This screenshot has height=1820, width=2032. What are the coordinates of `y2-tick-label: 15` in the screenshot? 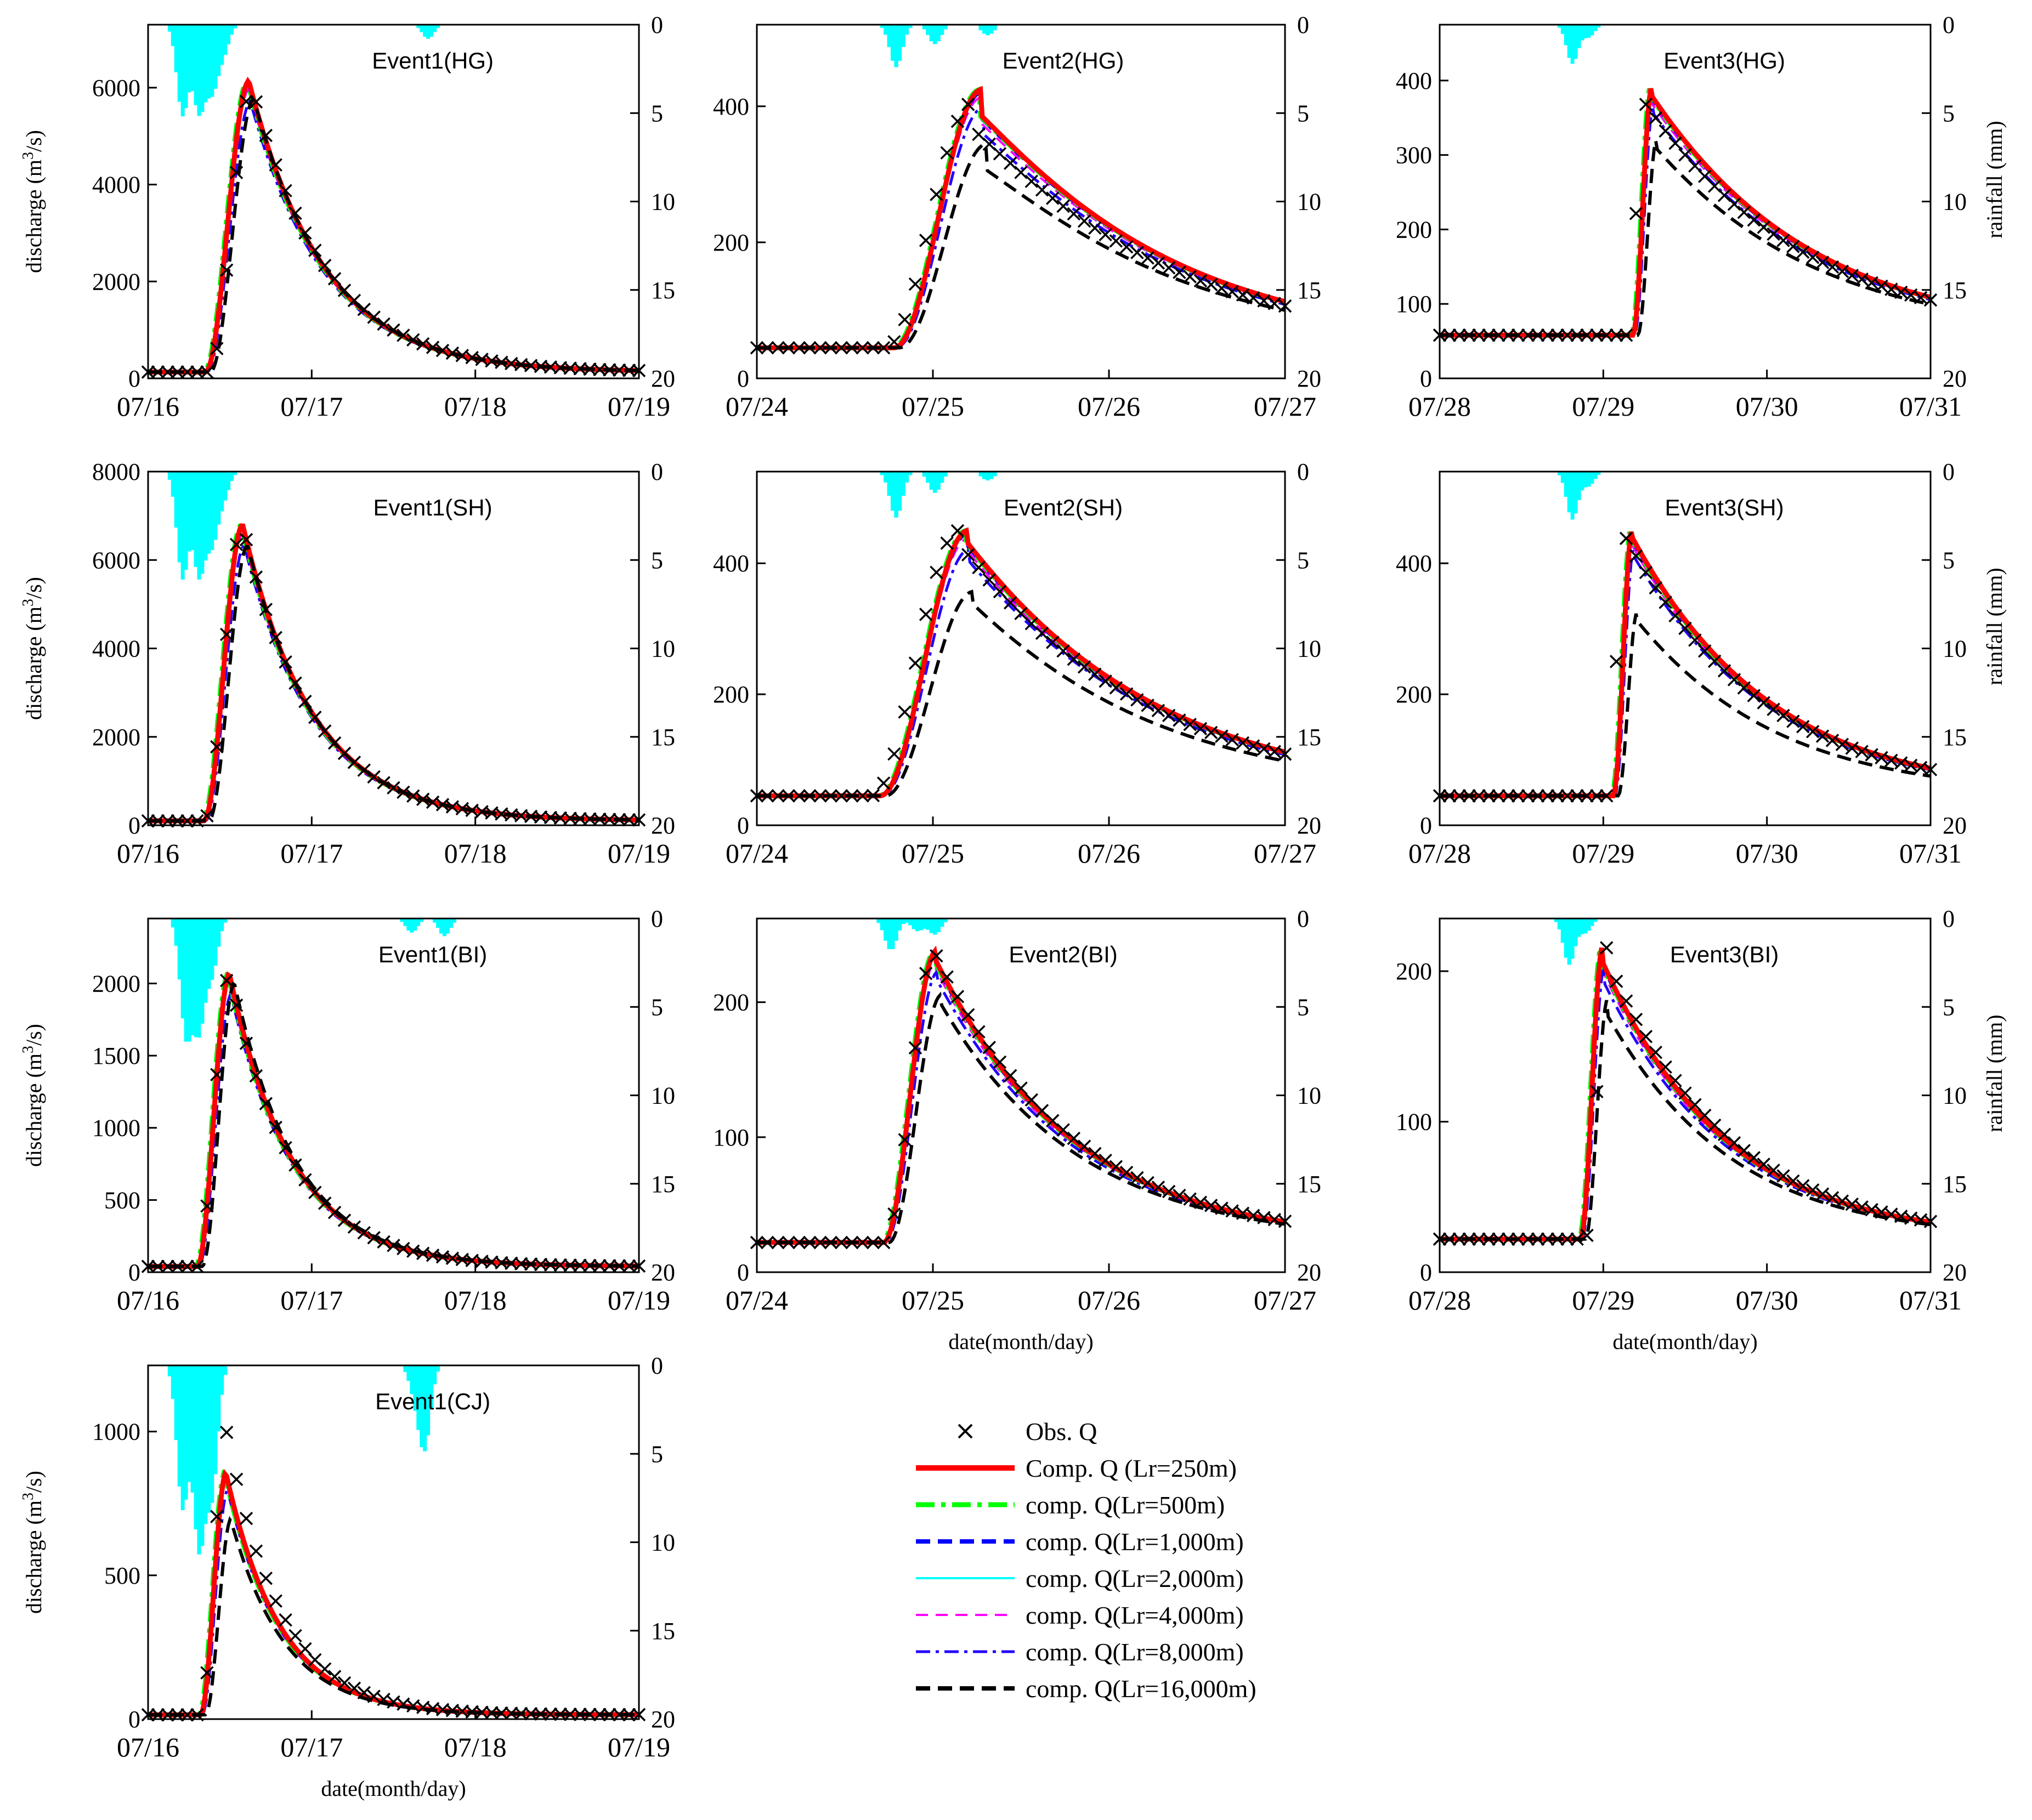 It's located at (663, 290).